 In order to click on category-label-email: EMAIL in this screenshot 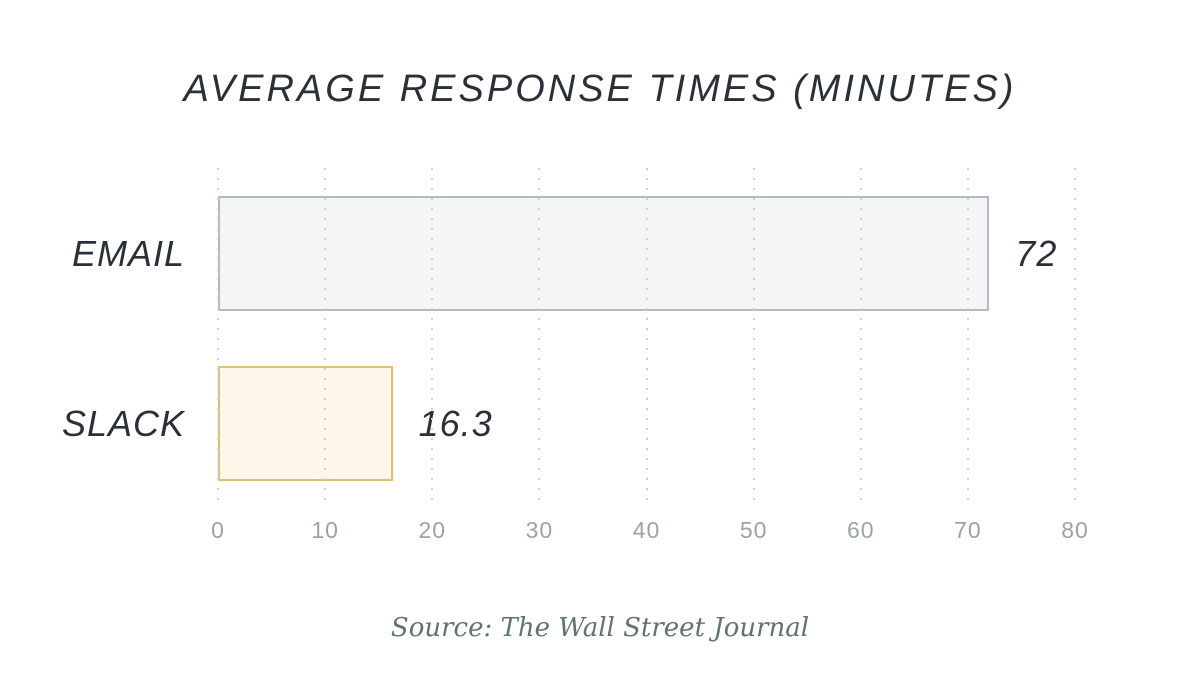, I will do `click(128, 253)`.